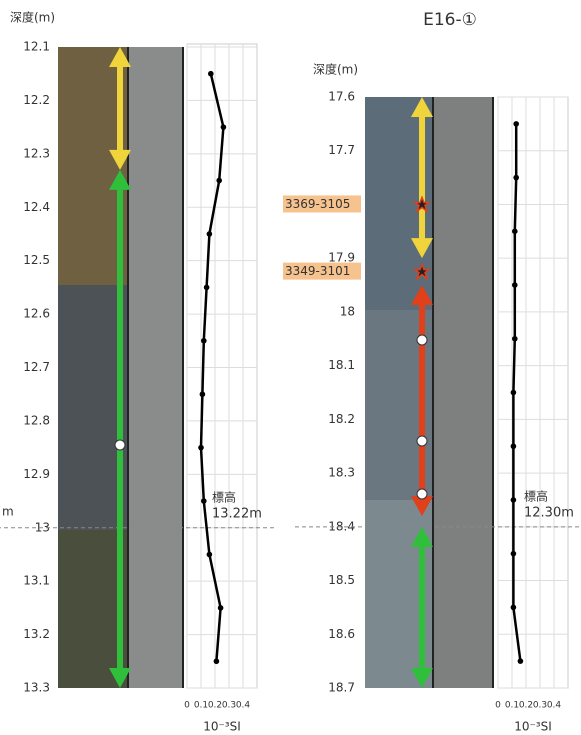 This screenshot has width=581, height=735. Describe the element at coordinates (317, 271) in the screenshot. I see `sample-label: 3349-3101` at that location.